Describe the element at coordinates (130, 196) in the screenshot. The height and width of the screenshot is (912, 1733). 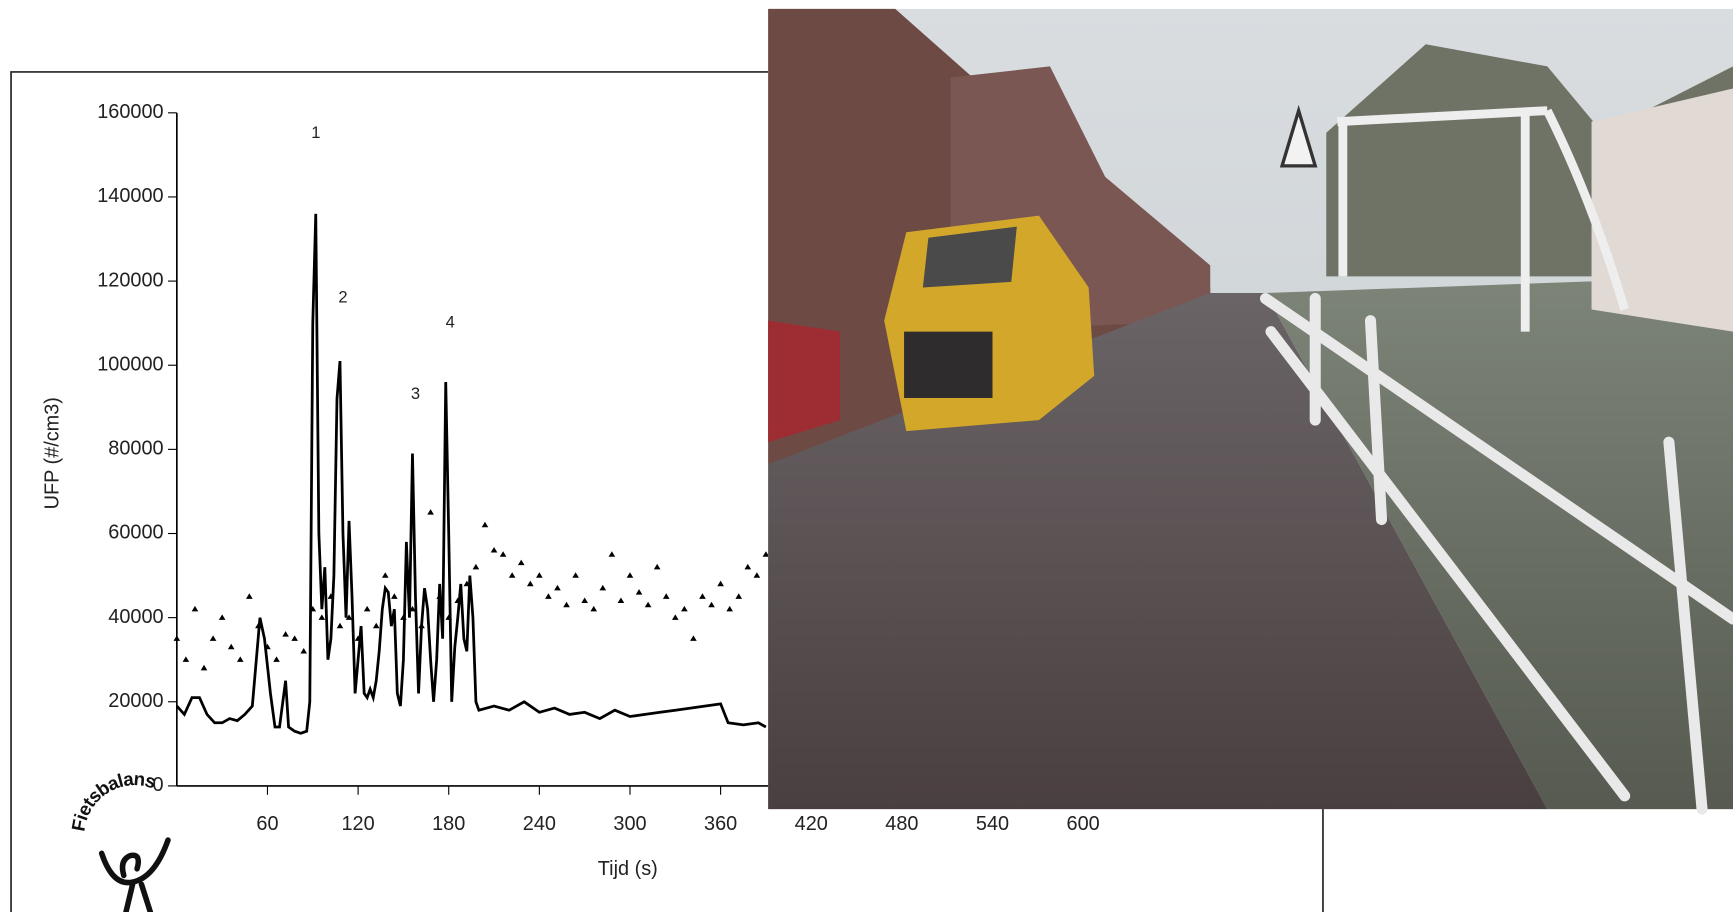
I see `y-tick-label: 140000` at that location.